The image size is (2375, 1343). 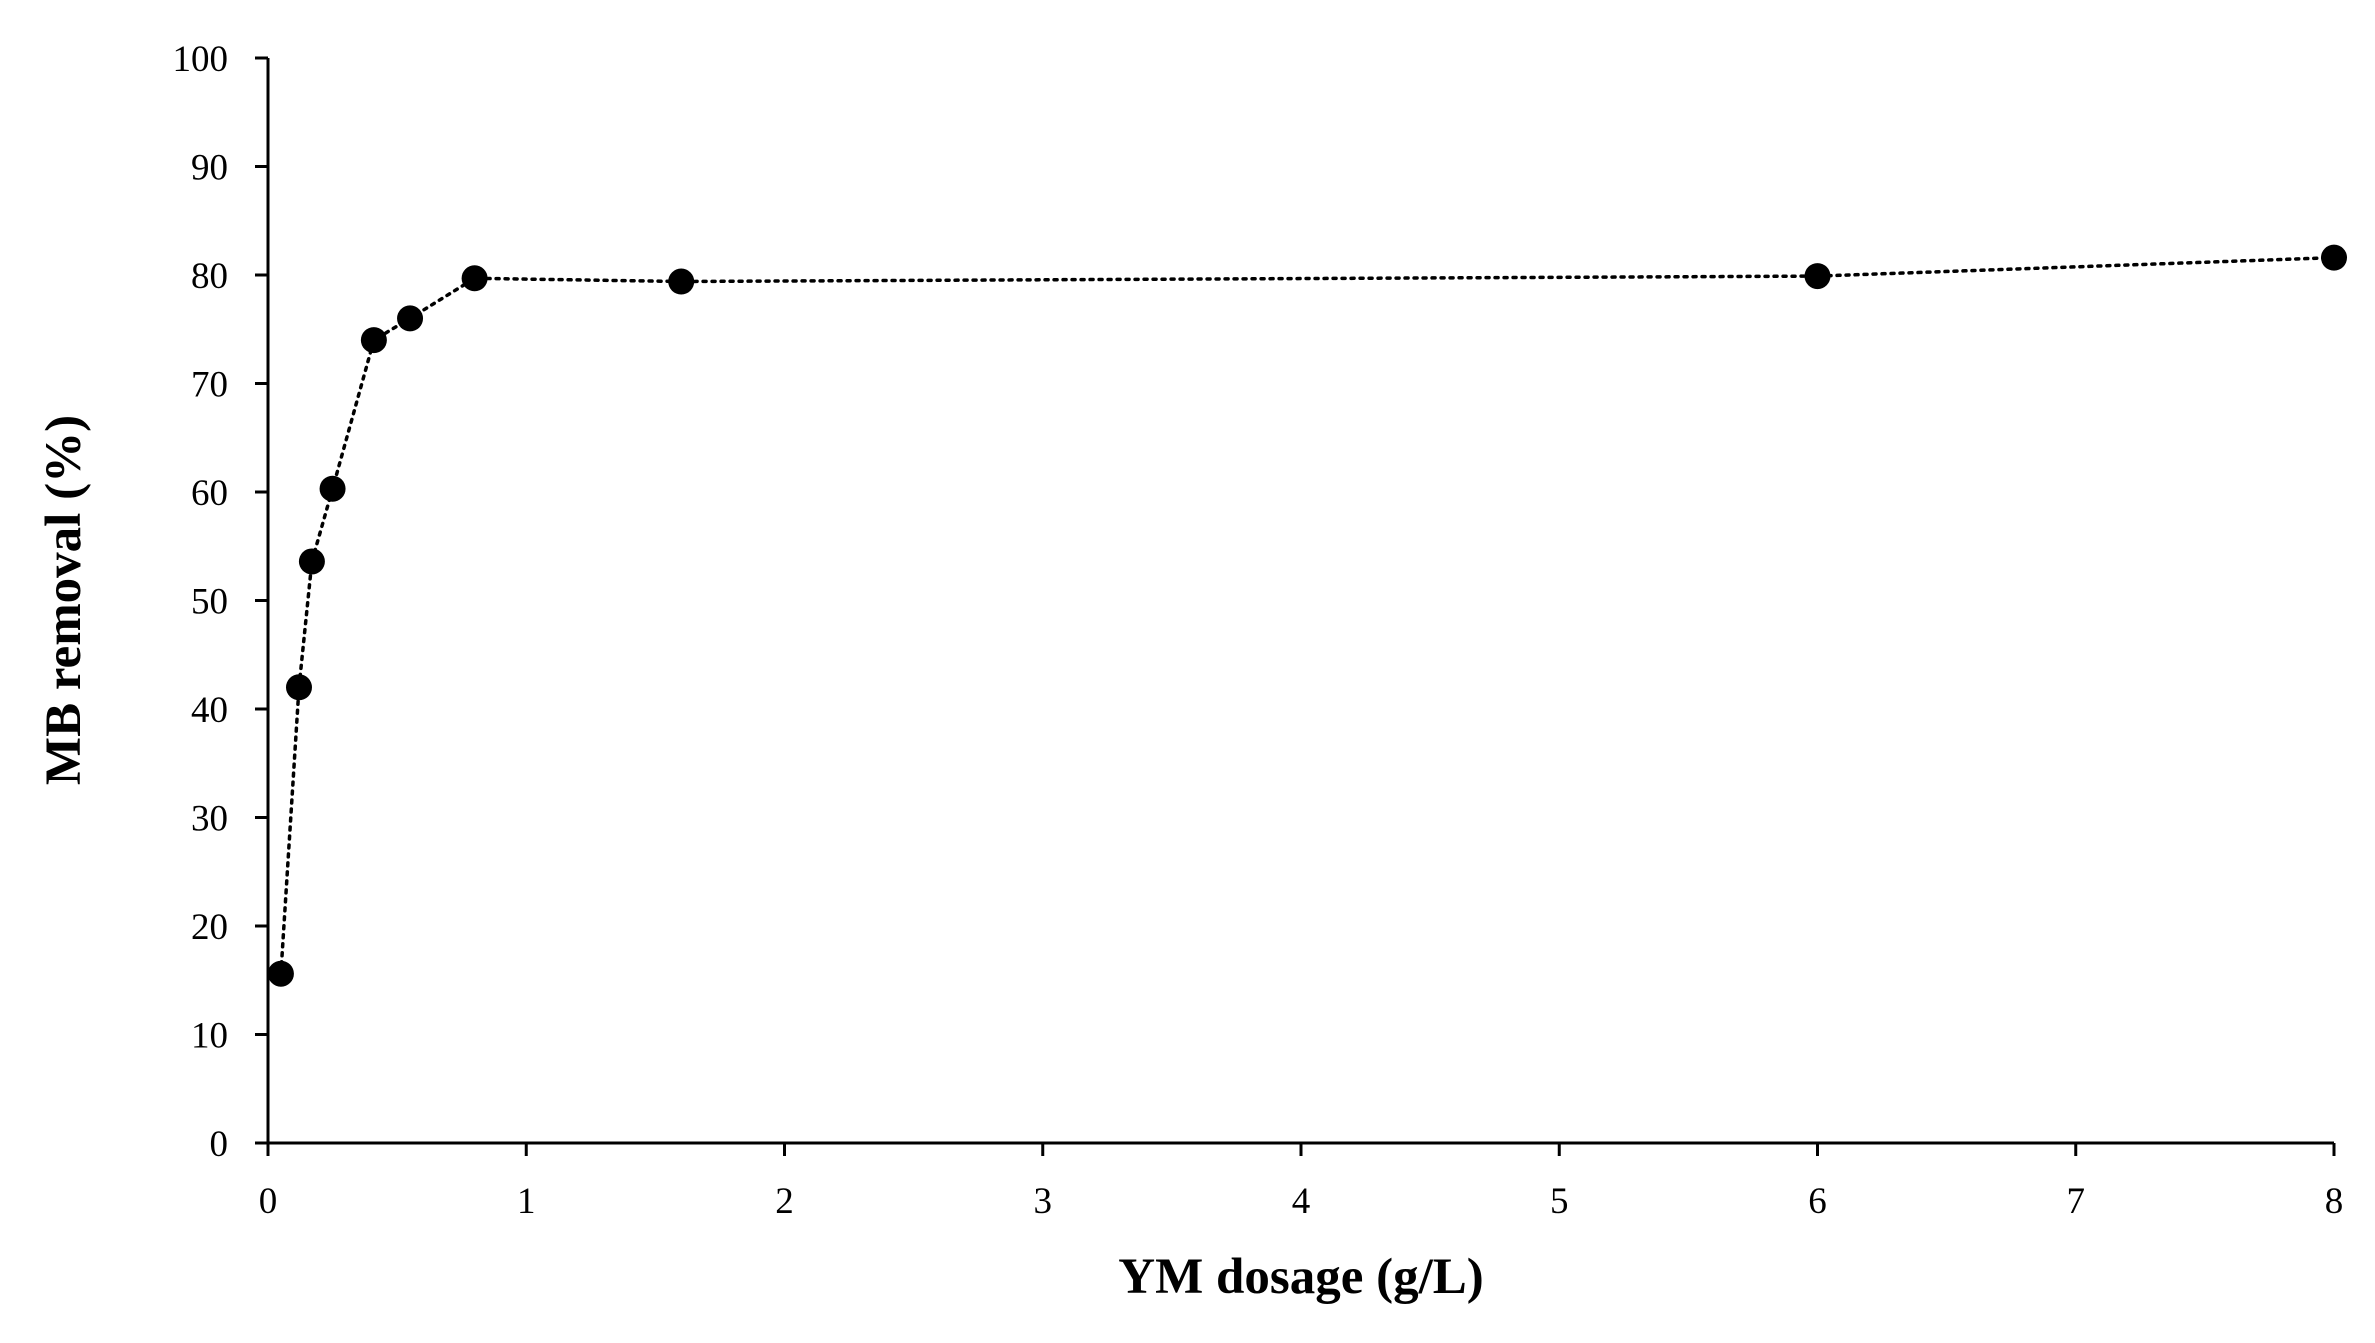 What do you see at coordinates (2076, 1201) in the screenshot?
I see `x-tick-label: 7` at bounding box center [2076, 1201].